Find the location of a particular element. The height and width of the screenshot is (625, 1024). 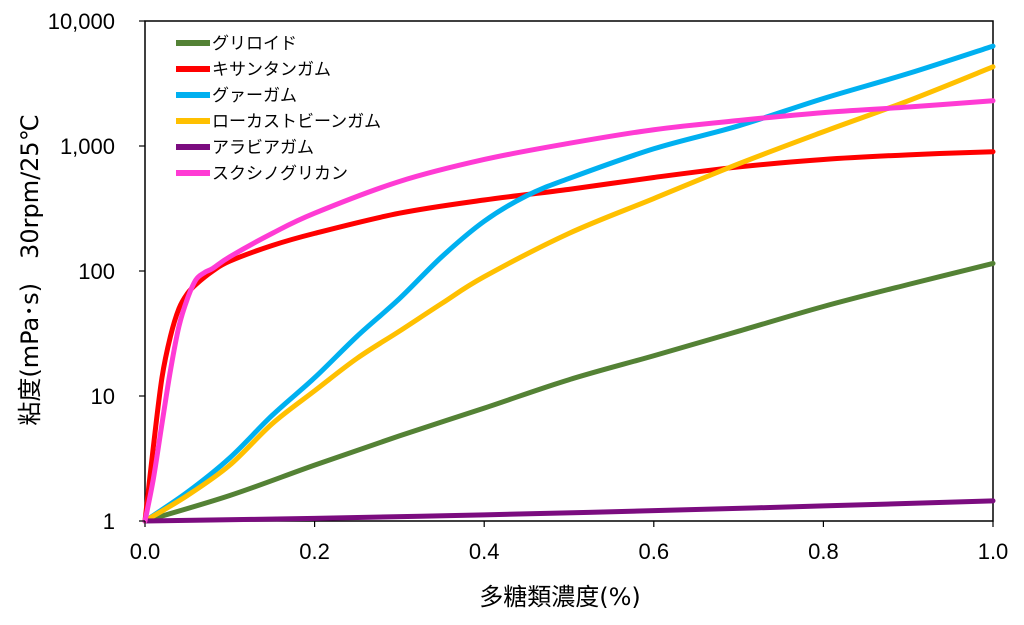

legend-label: ローカストビーンガム is located at coordinates (296, 122).